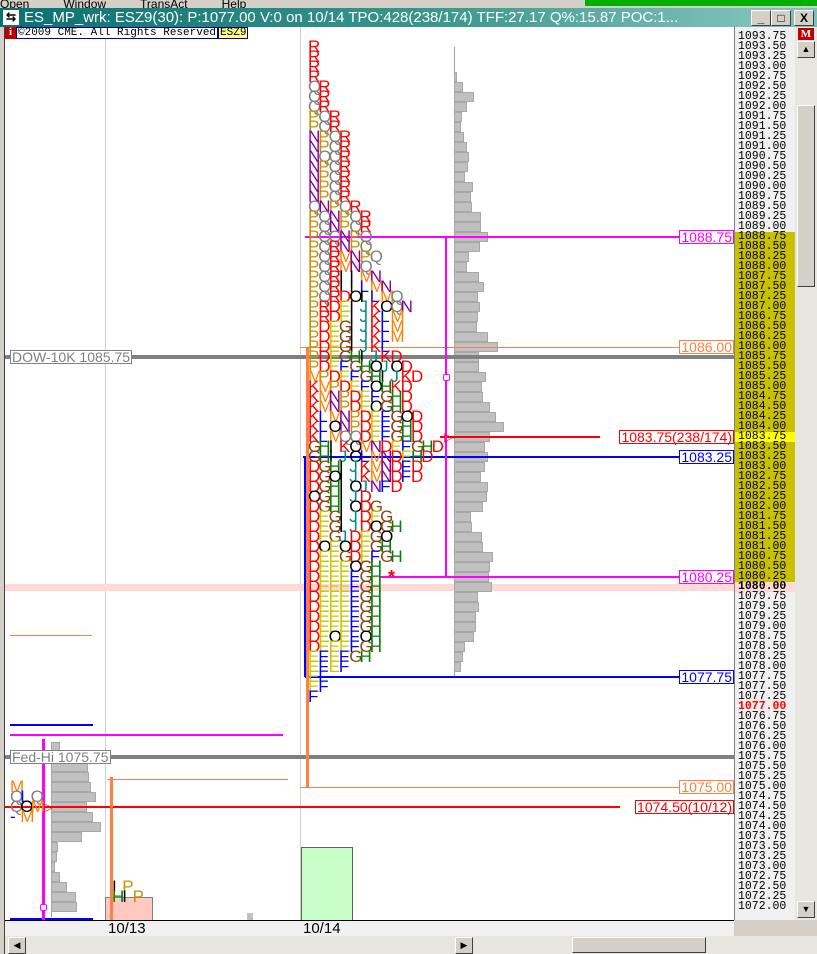 This screenshot has width=817, height=954. Describe the element at coordinates (639, 945) in the screenshot. I see `horizontal-scroll-thumb` at that location.